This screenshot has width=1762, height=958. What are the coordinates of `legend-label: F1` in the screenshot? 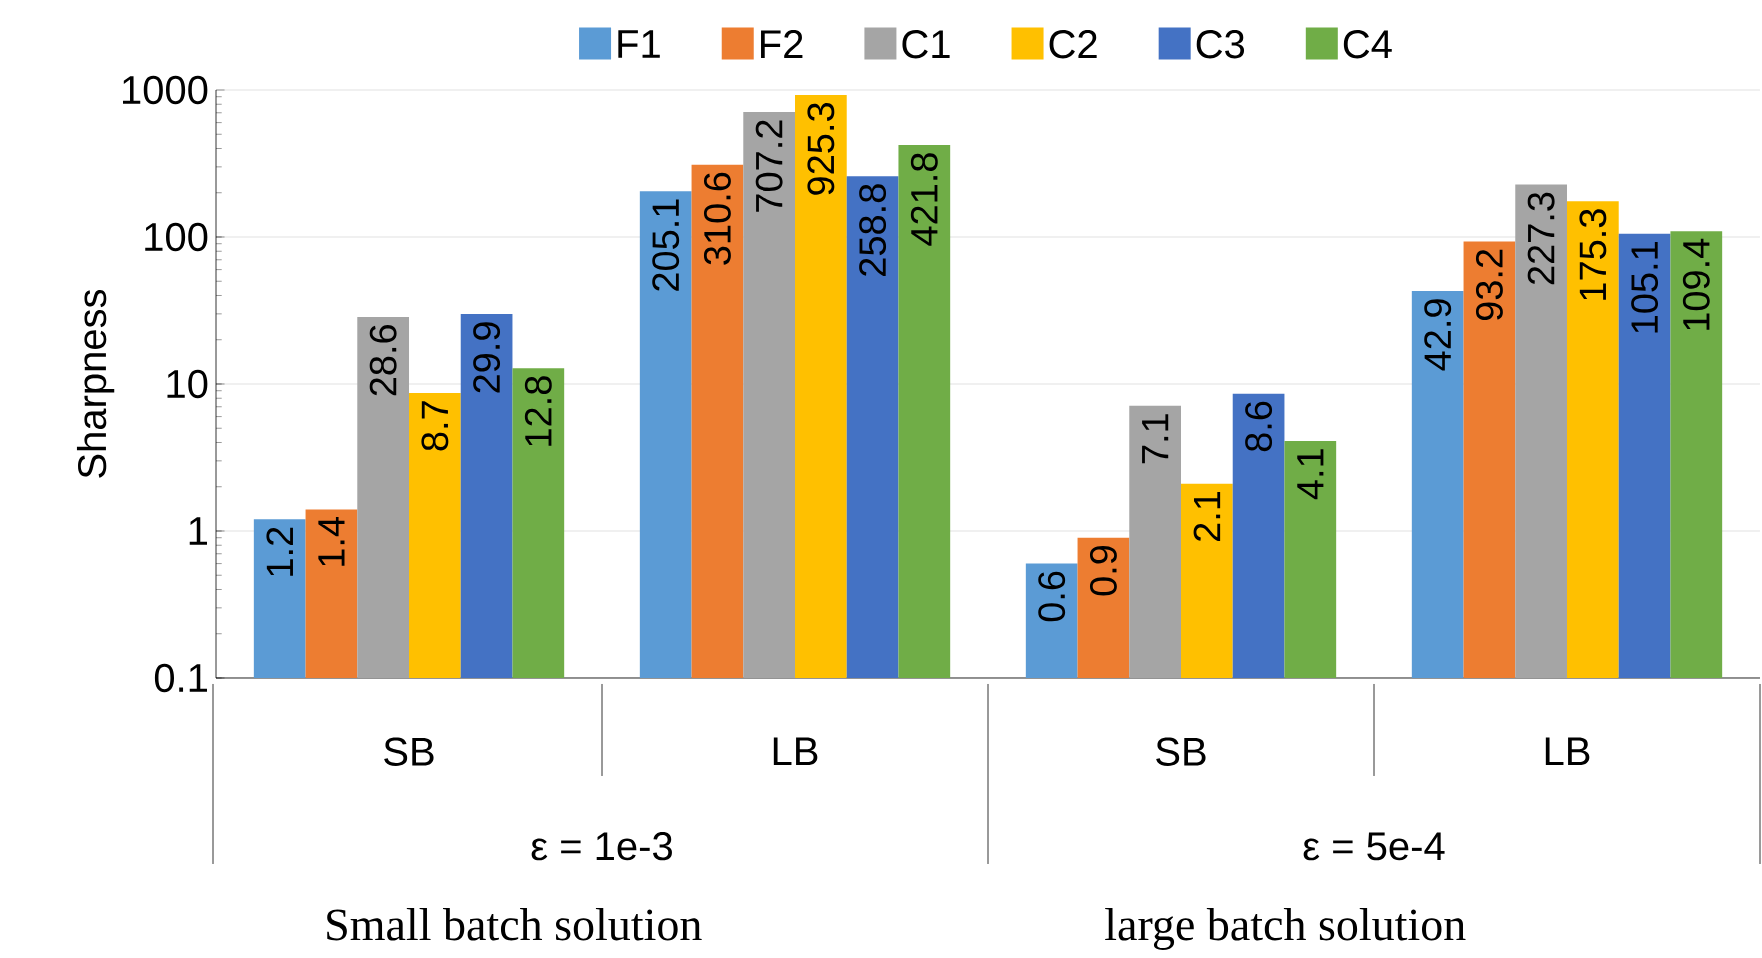 It's located at (639, 44).